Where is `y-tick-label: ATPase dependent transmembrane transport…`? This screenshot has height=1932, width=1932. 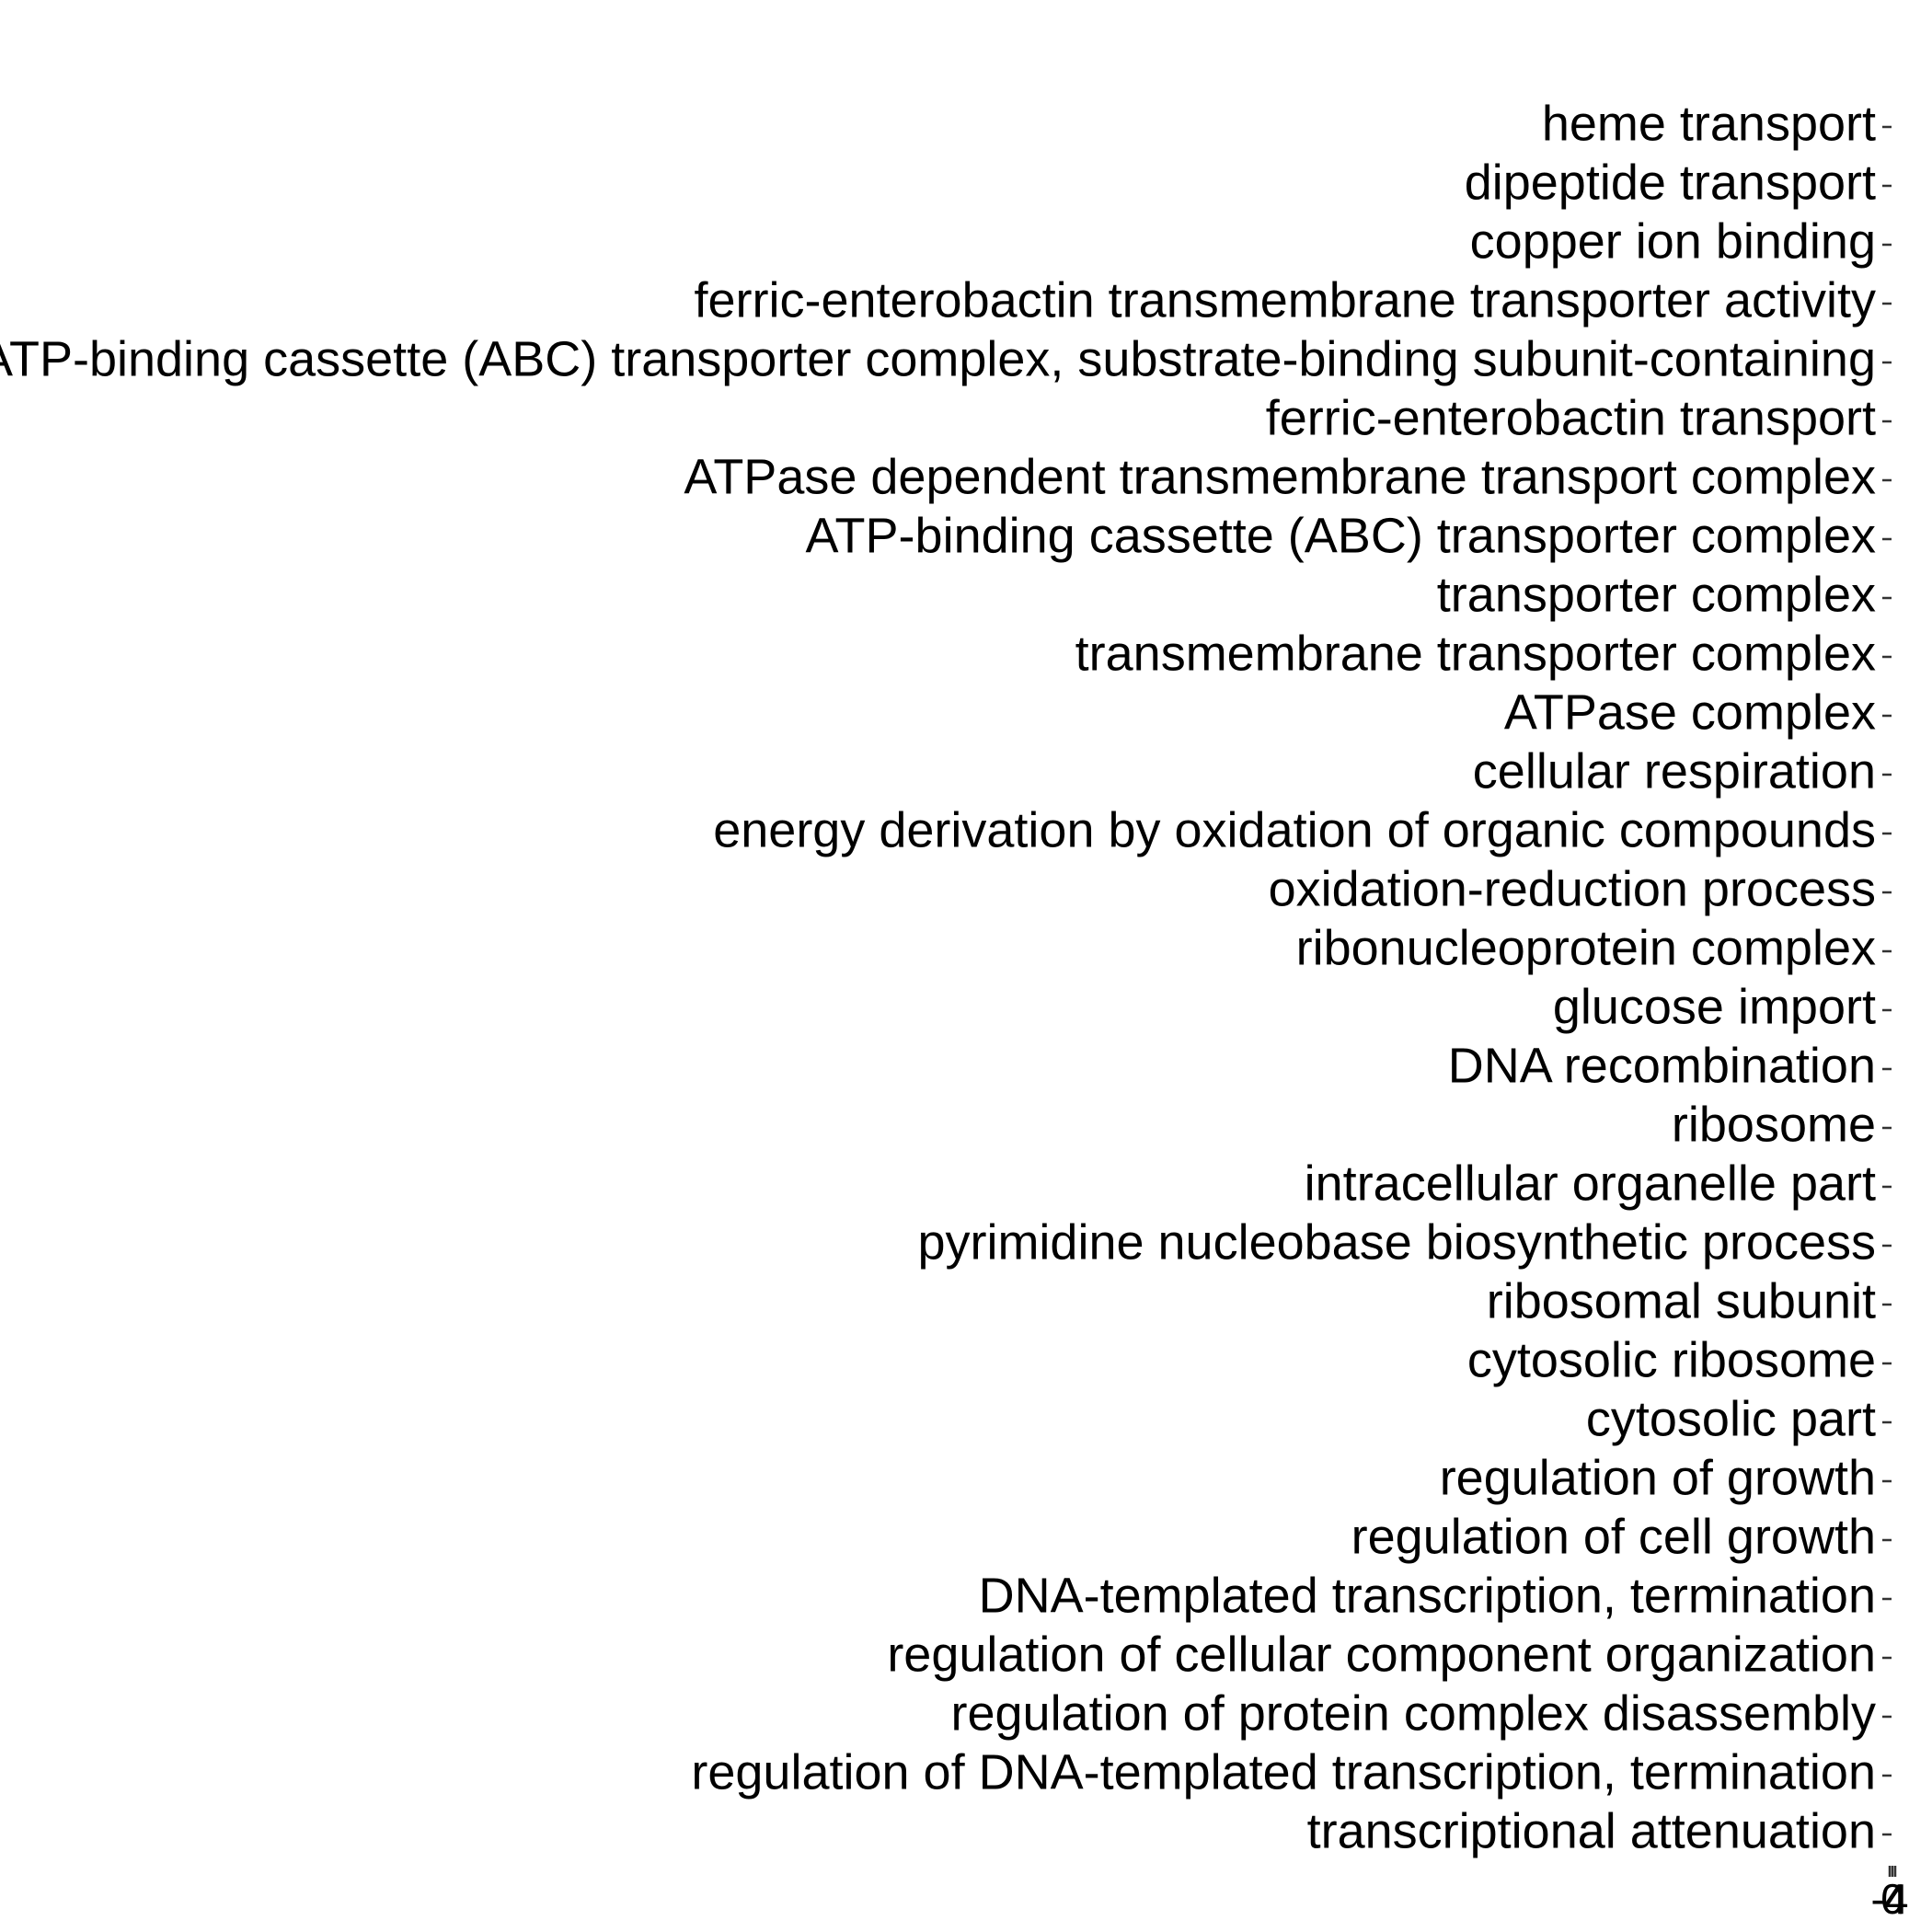 y-tick-label: ATPase dependent transmembrane transport… is located at coordinates (1280, 476).